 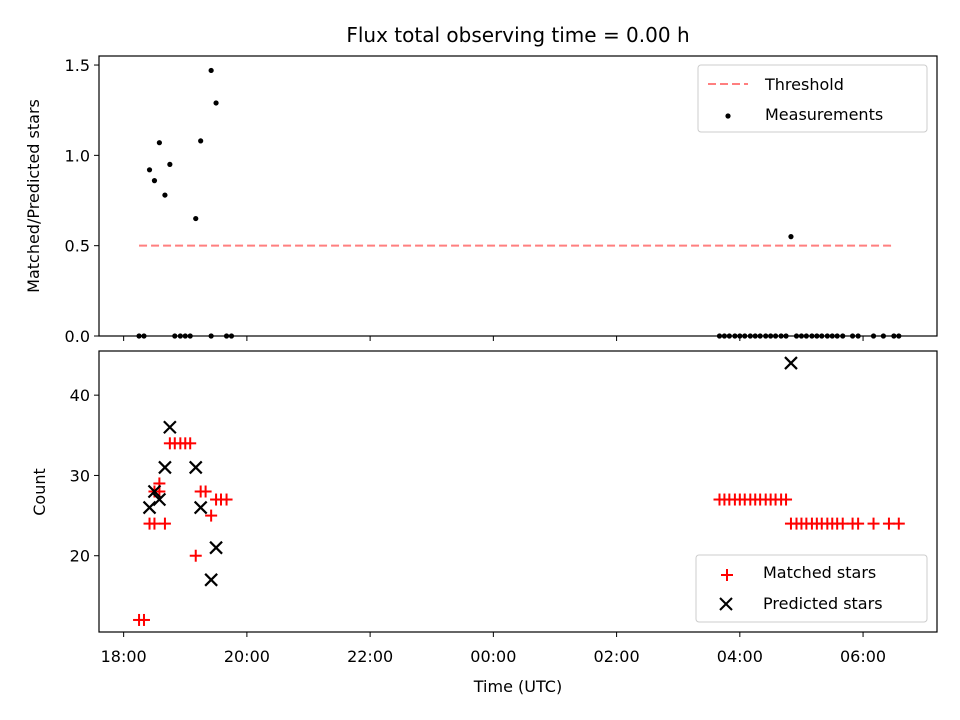 What do you see at coordinates (727, 575) in the screenshot?
I see `matched-legend-swatch` at bounding box center [727, 575].